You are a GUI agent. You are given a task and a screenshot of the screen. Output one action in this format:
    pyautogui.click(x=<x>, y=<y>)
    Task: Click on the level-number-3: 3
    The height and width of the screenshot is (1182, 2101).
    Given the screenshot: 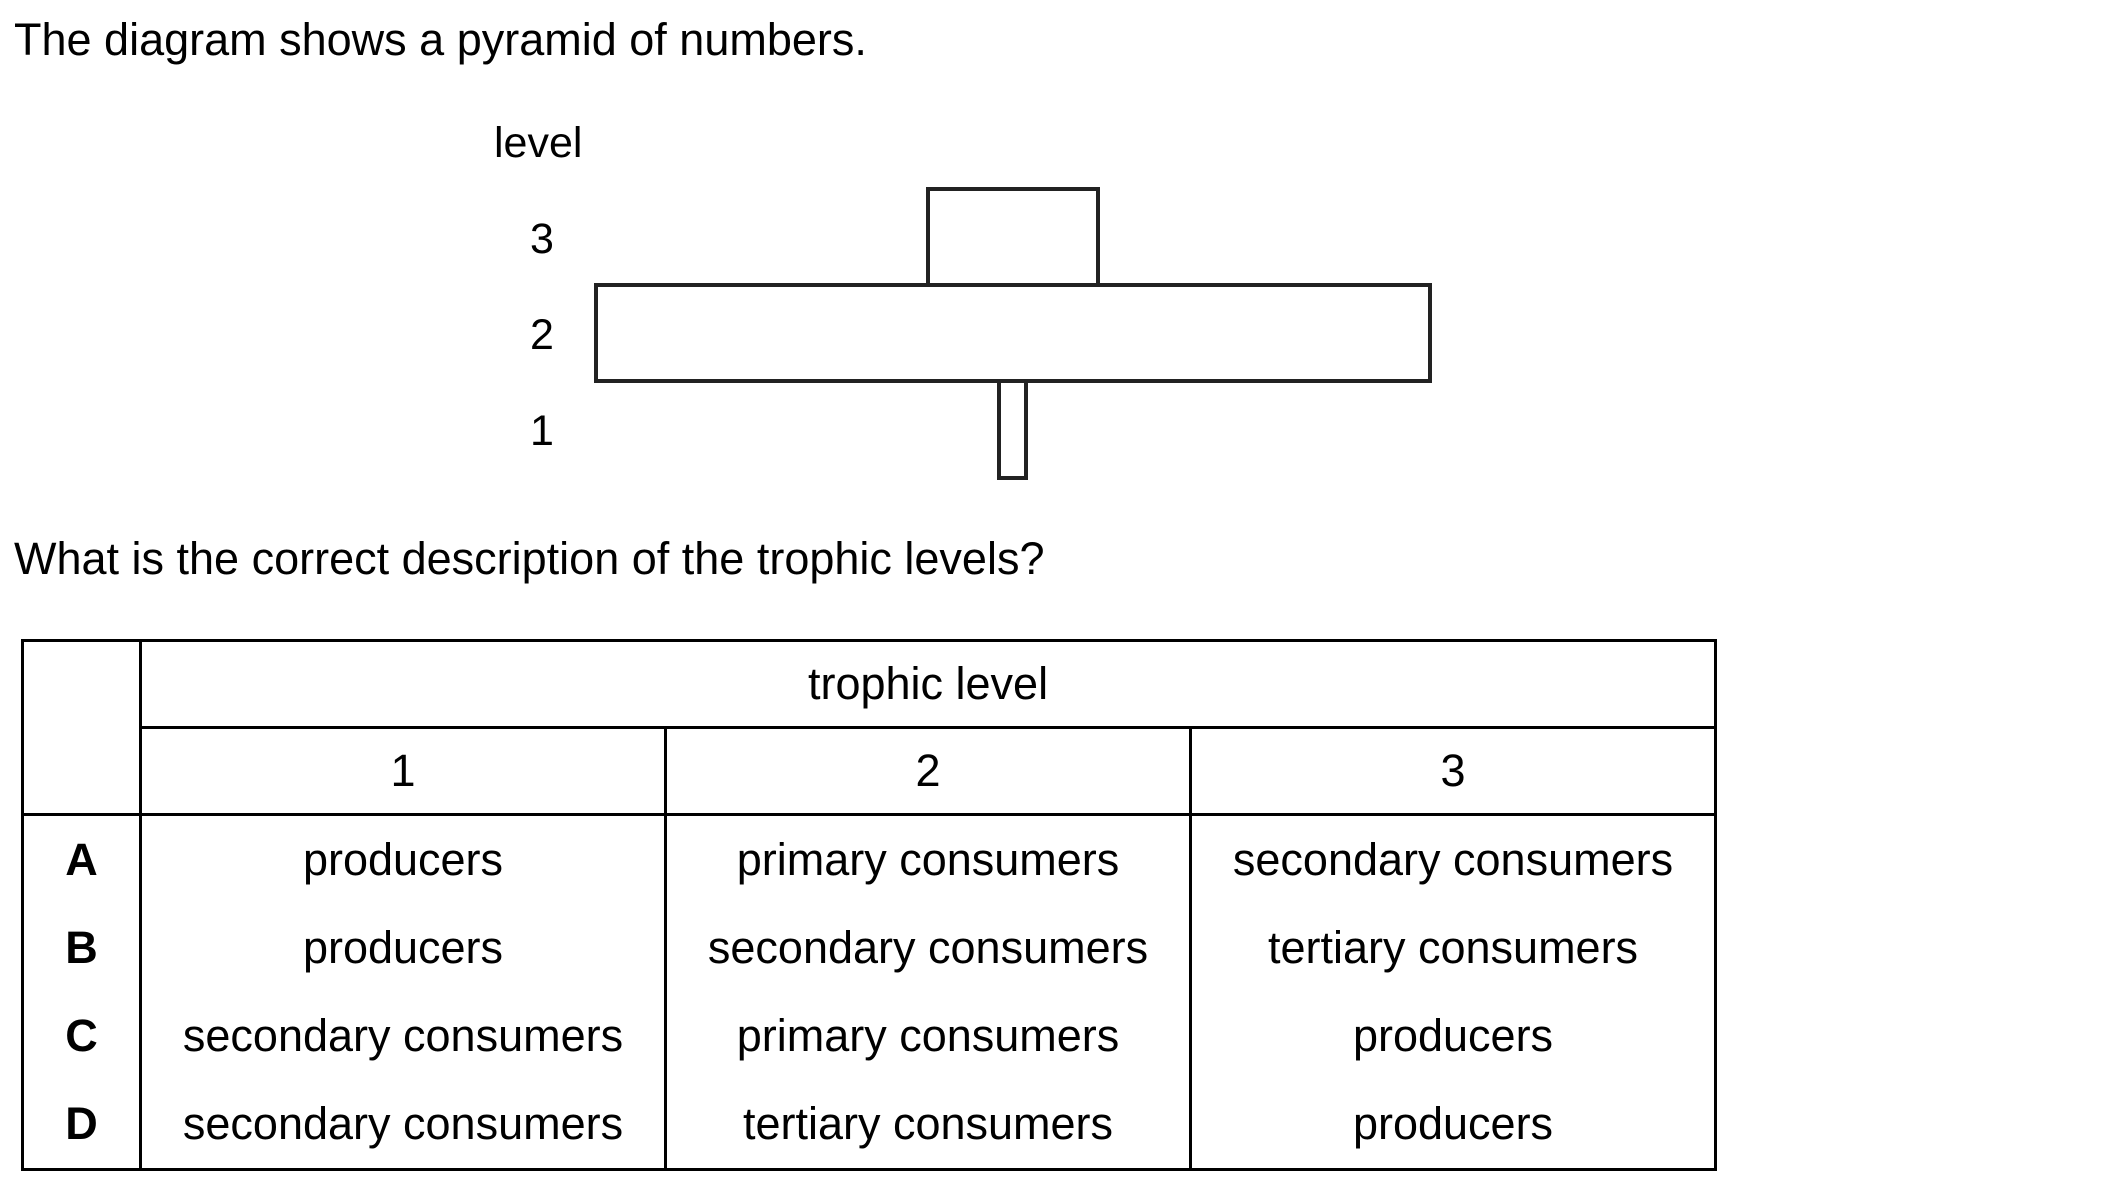 What is the action you would take?
    pyautogui.click(x=542, y=239)
    